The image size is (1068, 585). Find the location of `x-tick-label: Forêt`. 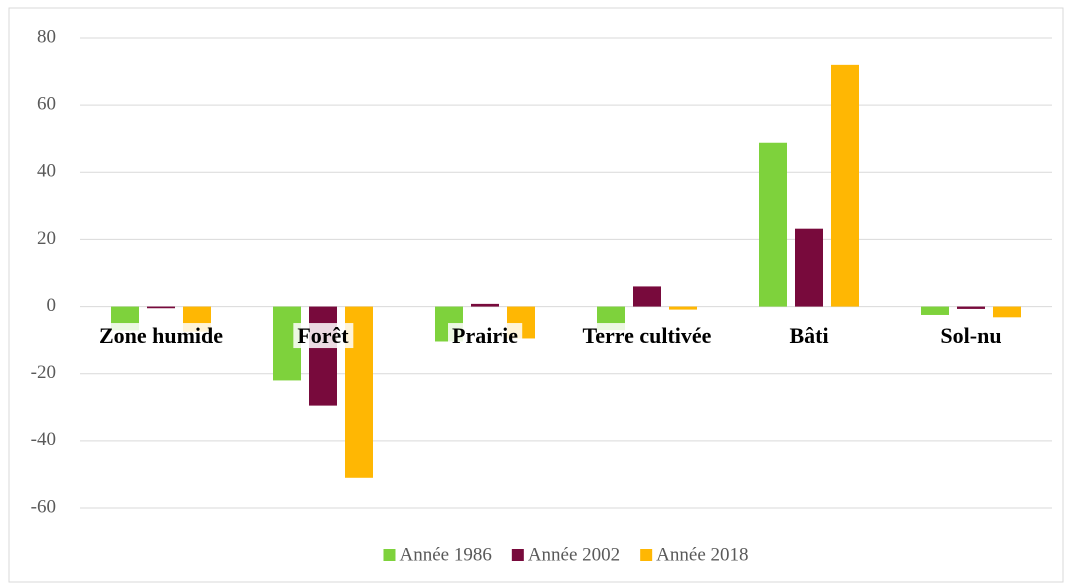

x-tick-label: Forêt is located at coordinates (323, 335).